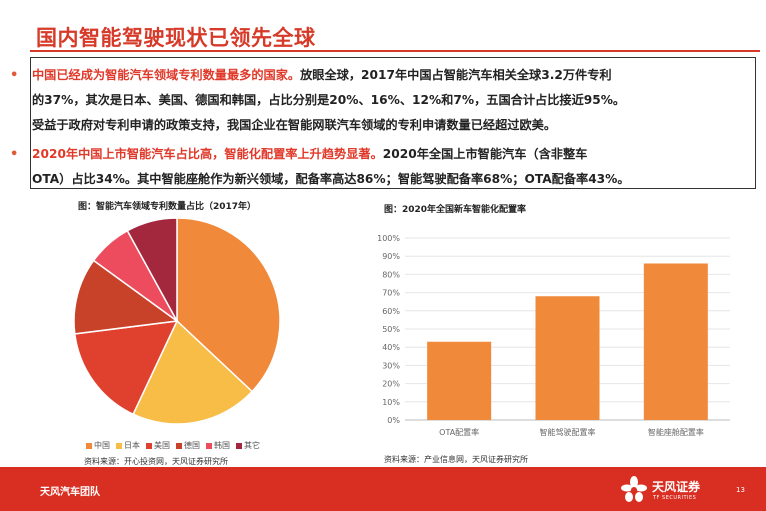  What do you see at coordinates (173, 445) in the screenshot?
I see `pie-legend: 中国 日本 美国 德国 韩国 其它` at bounding box center [173, 445].